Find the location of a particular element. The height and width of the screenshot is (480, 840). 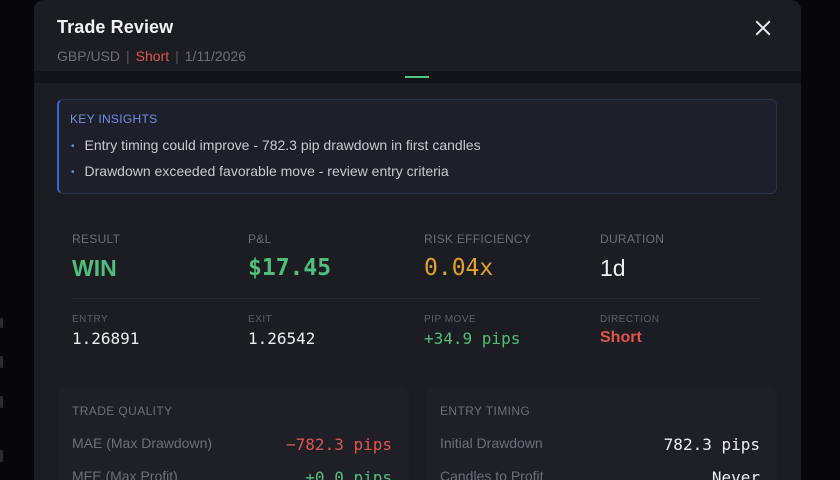

metric-value: Never is located at coordinates (735, 474).